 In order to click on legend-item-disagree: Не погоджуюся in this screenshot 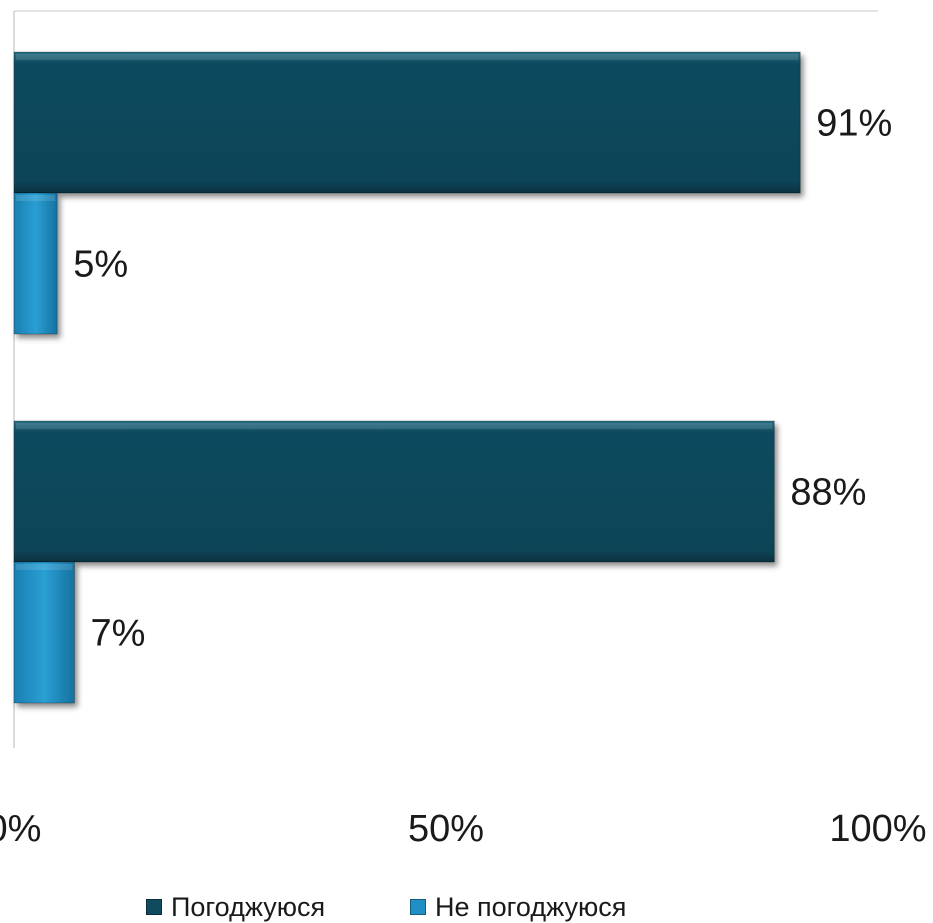, I will do `click(518, 907)`.